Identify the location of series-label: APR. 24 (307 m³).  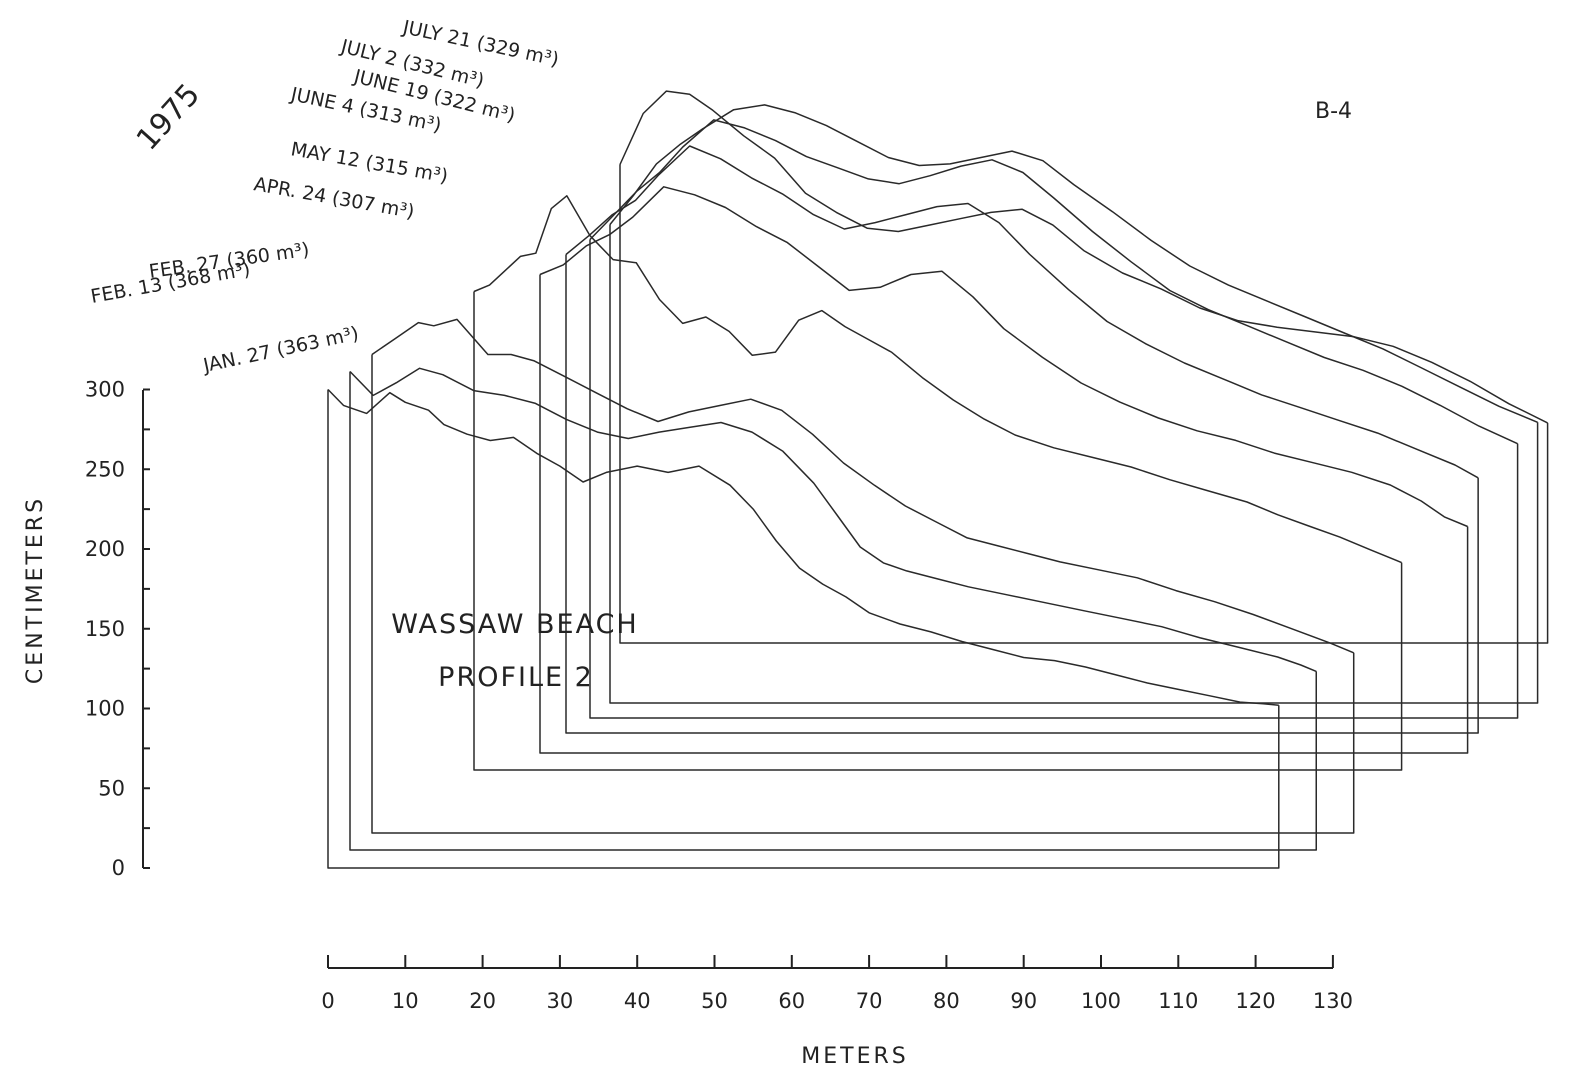
(334, 198).